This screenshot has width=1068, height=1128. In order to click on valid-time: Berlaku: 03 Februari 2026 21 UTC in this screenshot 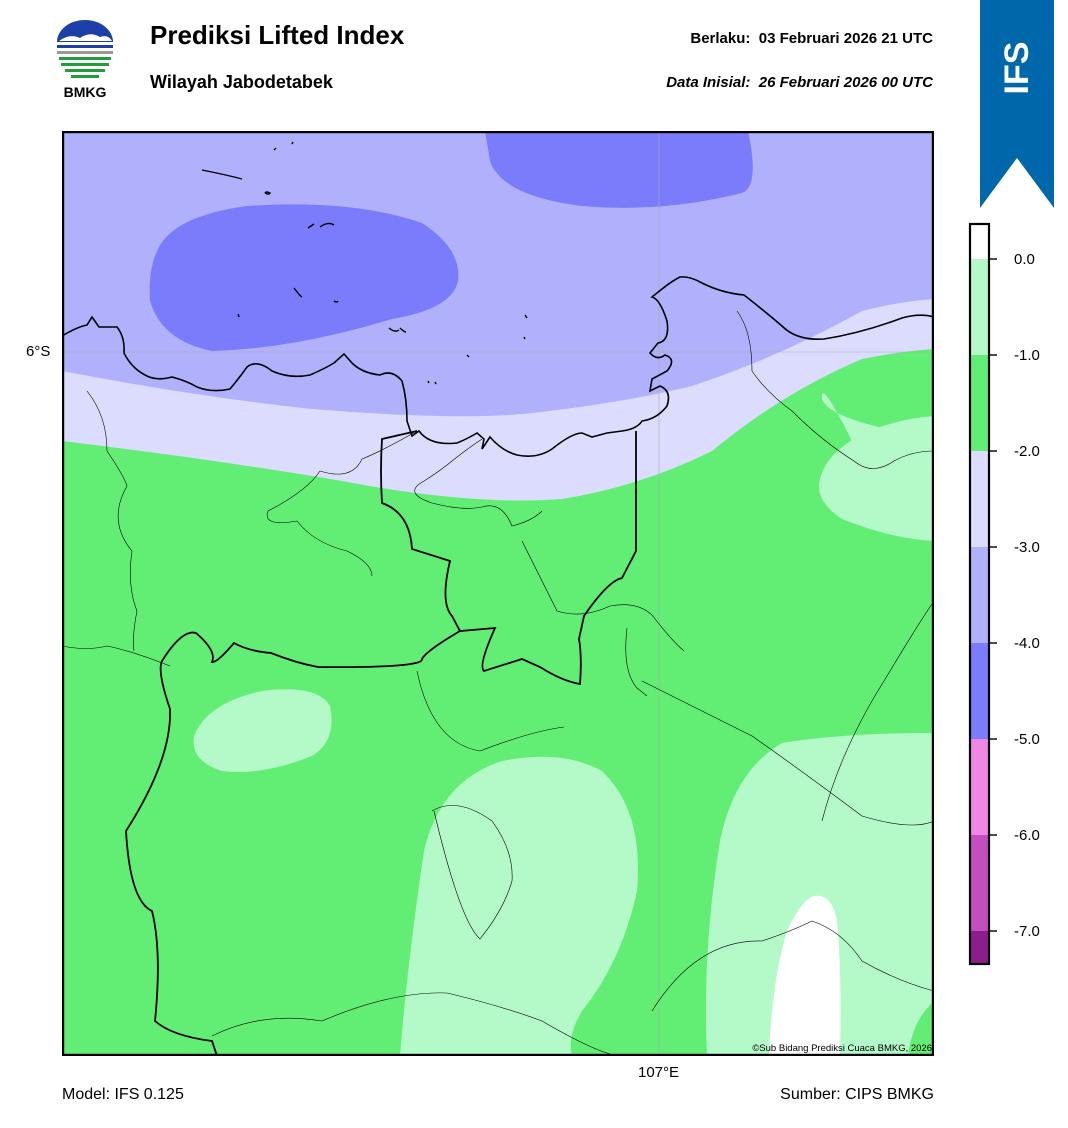, I will do `click(811, 38)`.